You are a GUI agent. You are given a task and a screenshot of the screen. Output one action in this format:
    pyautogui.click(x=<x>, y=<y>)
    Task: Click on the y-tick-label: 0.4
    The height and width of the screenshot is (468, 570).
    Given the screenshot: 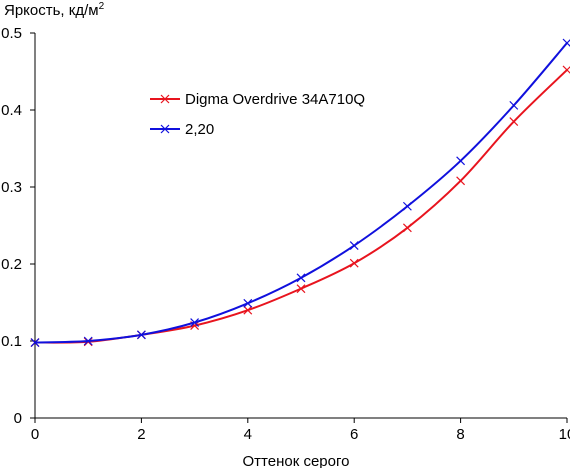 What is the action you would take?
    pyautogui.click(x=11, y=110)
    